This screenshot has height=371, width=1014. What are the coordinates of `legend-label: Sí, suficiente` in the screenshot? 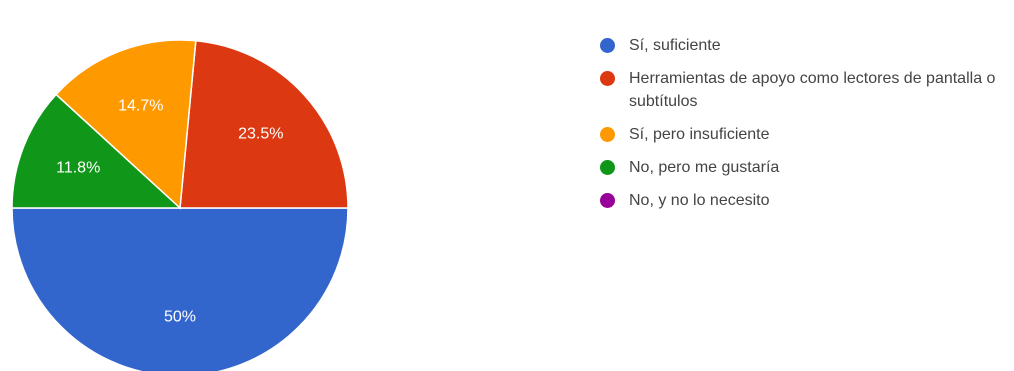 It's located at (675, 45).